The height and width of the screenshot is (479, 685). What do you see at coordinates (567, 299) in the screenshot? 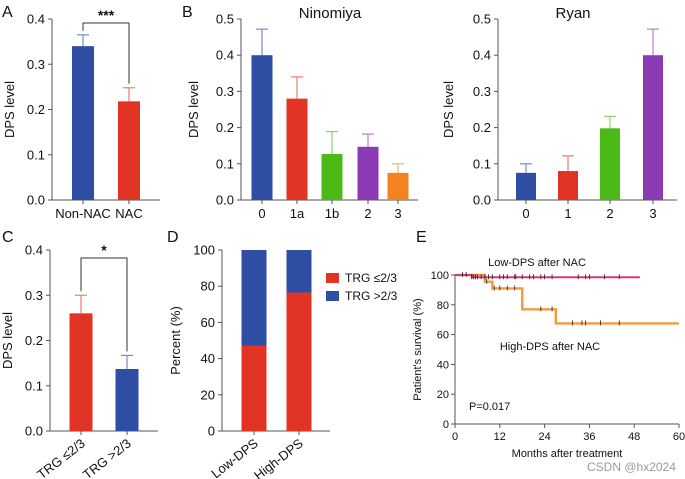
I see `survival-curve` at bounding box center [567, 299].